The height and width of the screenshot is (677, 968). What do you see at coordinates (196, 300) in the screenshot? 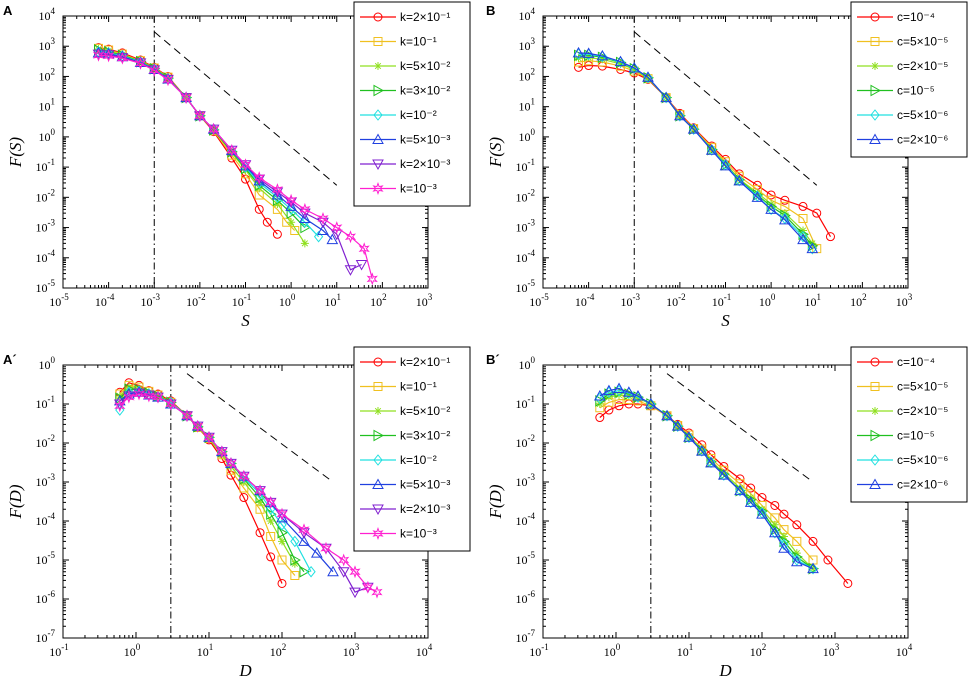
I see `x-tick-label: 10⁻²` at bounding box center [196, 300].